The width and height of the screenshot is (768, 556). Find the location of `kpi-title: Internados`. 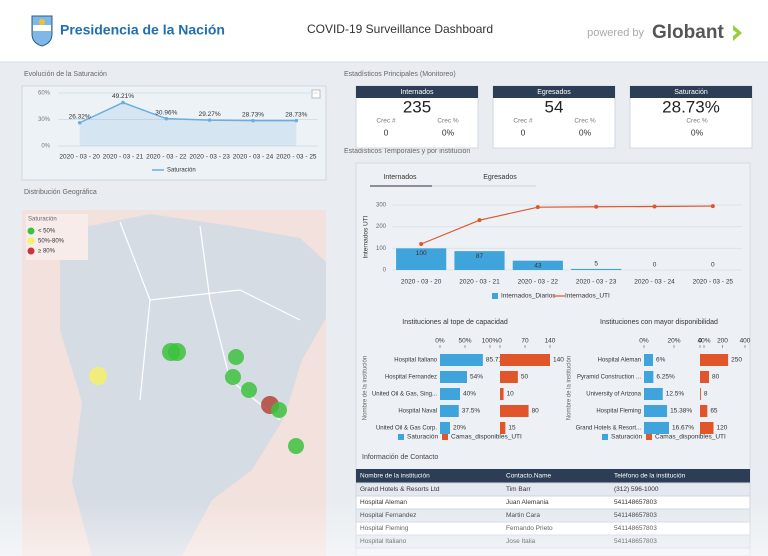

kpi-title: Internados is located at coordinates (417, 92).